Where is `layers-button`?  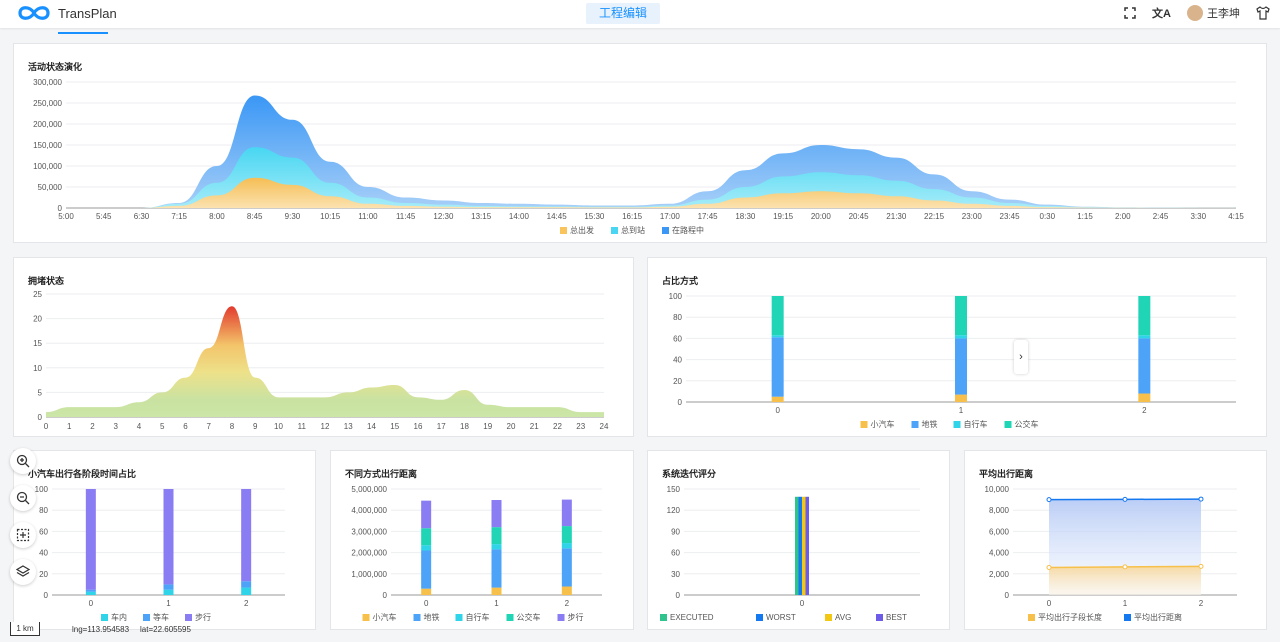
layers-button is located at coordinates (23, 572).